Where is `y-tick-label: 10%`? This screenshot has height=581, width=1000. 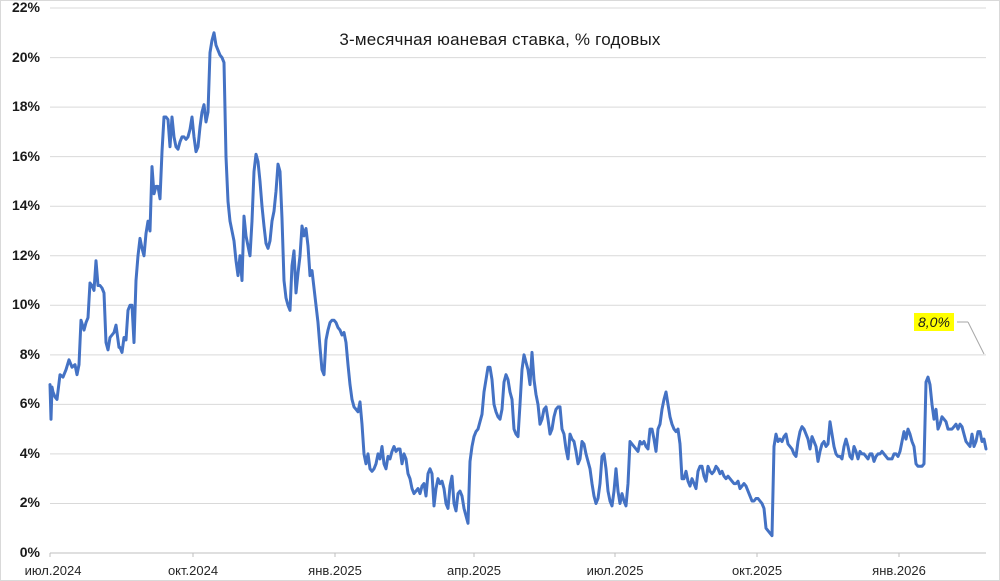
y-tick-label: 10% is located at coordinates (25, 304).